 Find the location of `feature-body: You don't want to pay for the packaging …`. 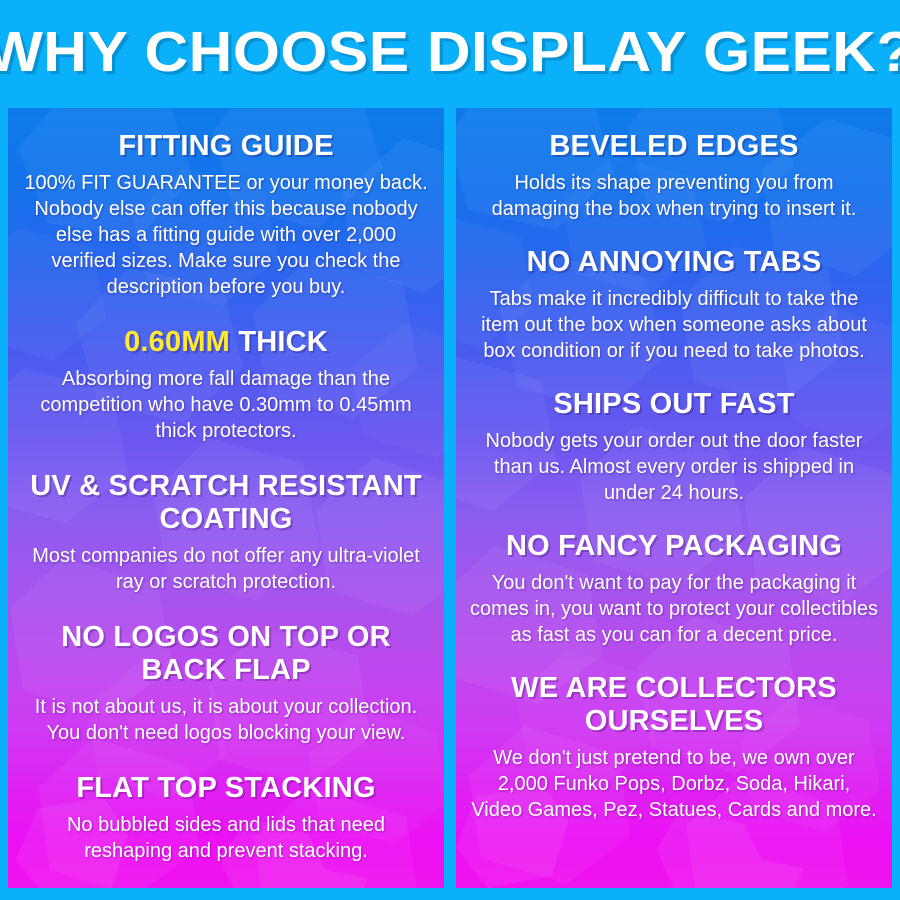

feature-body: You don't want to pay for the packaging … is located at coordinates (674, 609).